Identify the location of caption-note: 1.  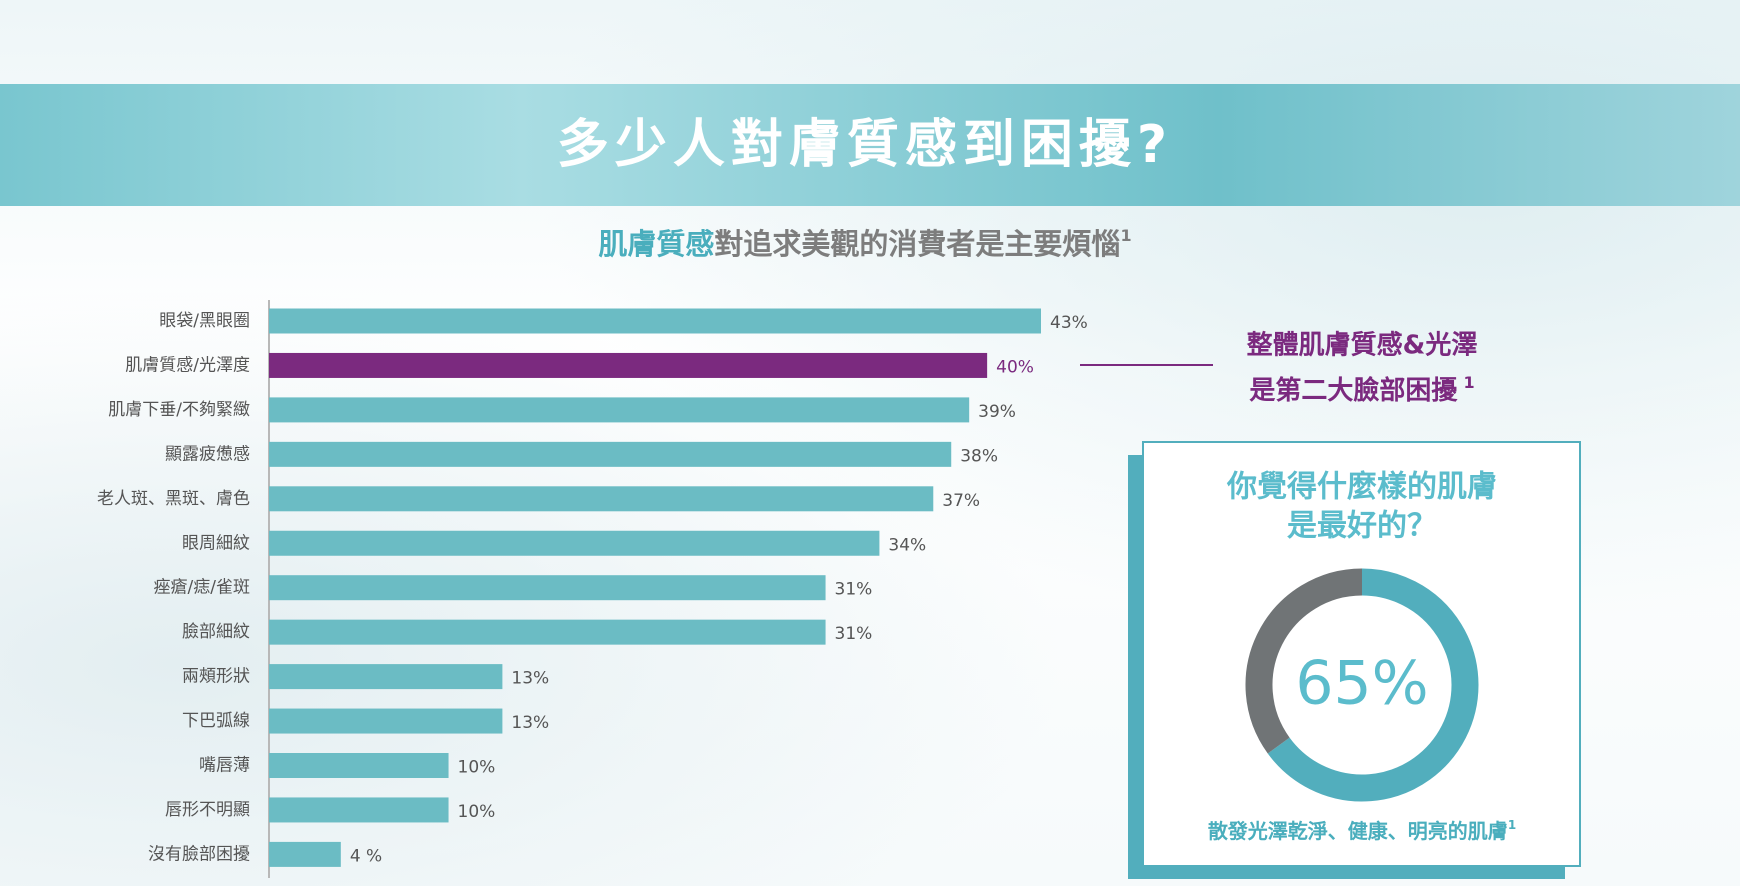
(1512, 825).